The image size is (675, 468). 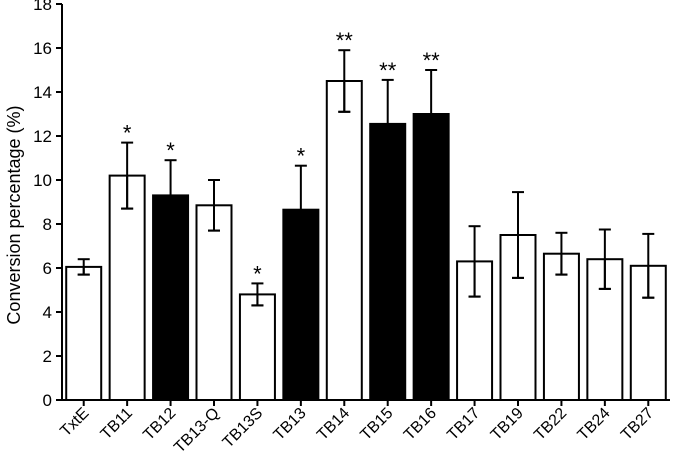 What do you see at coordinates (42, 7) in the screenshot?
I see `y-tick-label: 18` at bounding box center [42, 7].